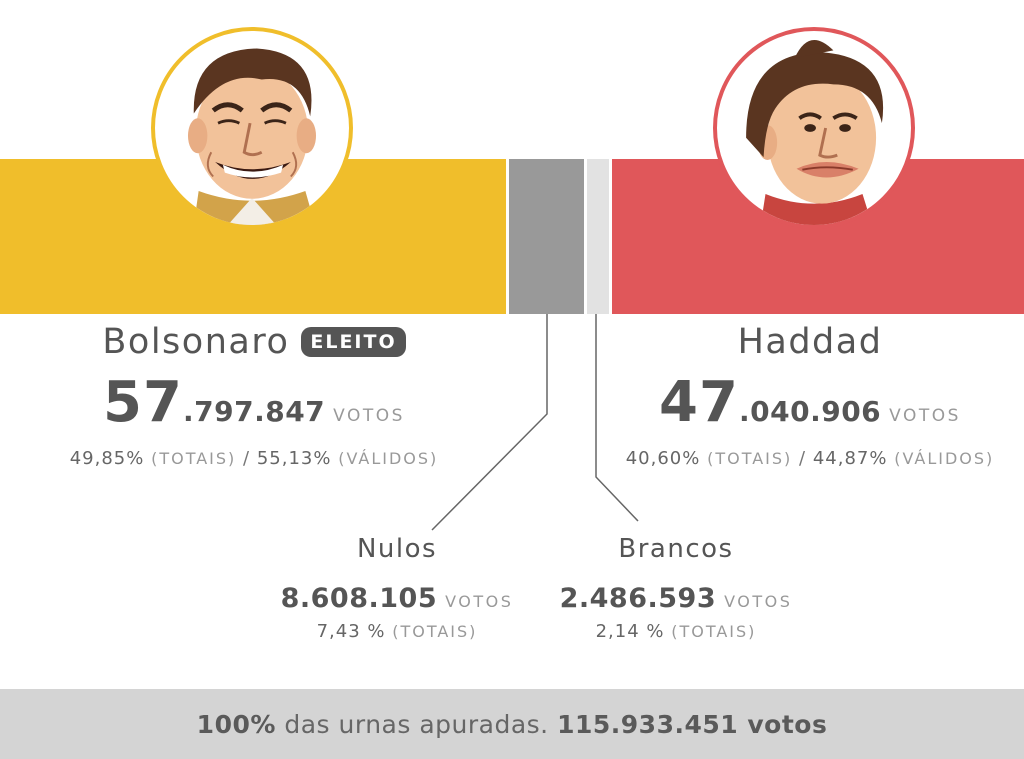  Describe the element at coordinates (416, 724) in the screenshot. I see `footer-text: das urnas apuradas.` at that location.